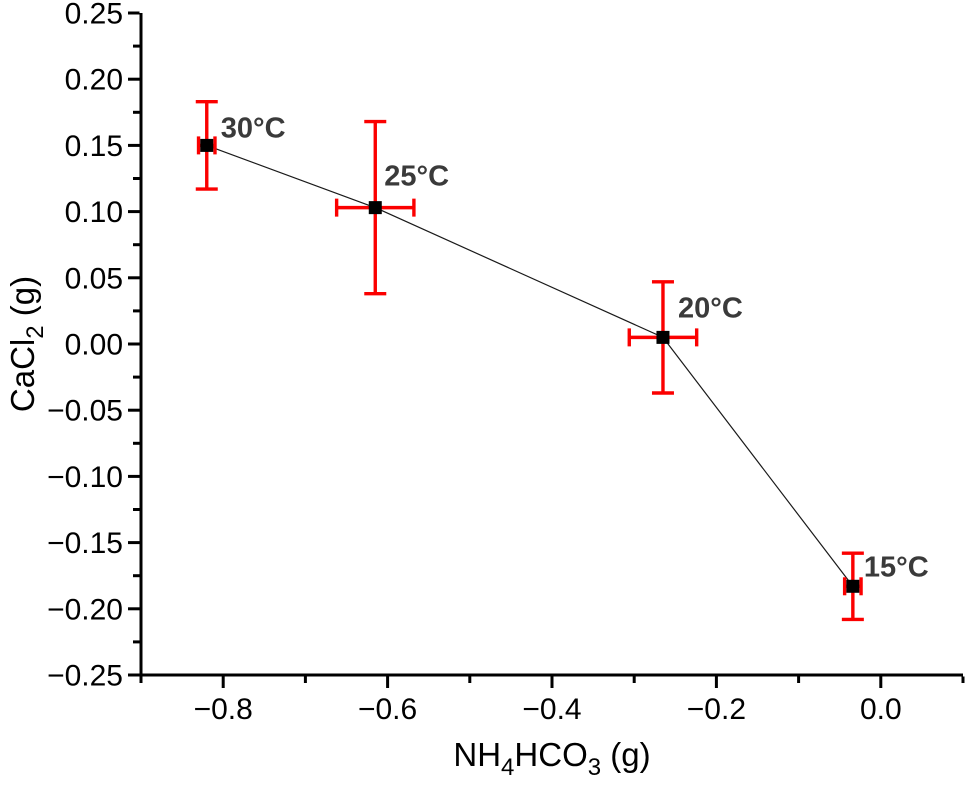  What do you see at coordinates (387, 709) in the screenshot?
I see `x-axis-tick-label: −0.6` at bounding box center [387, 709].